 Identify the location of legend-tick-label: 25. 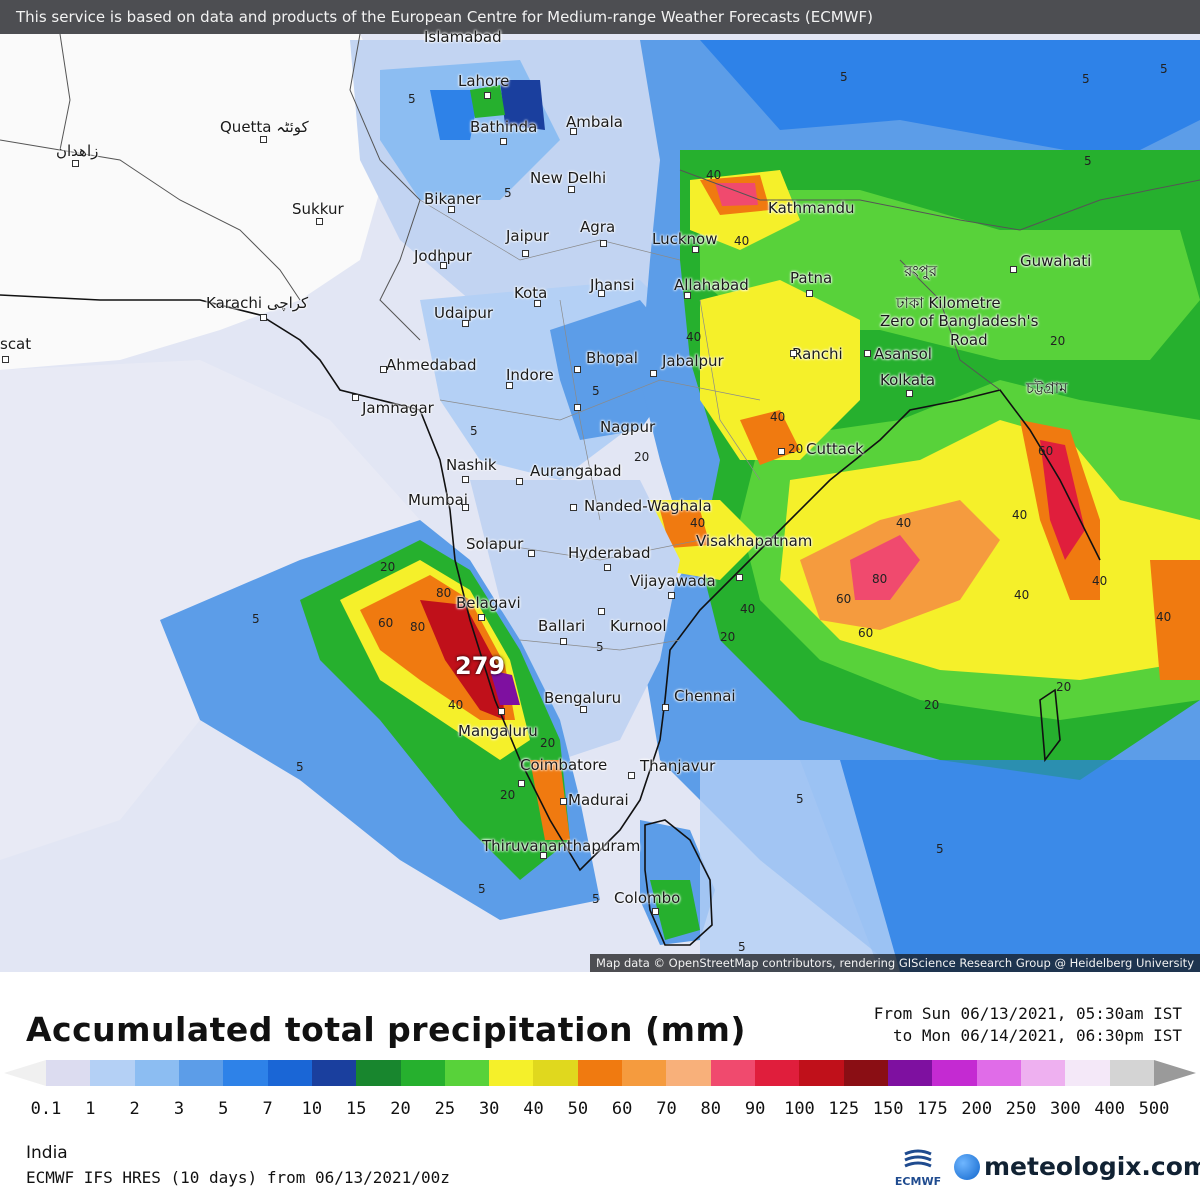
(445, 1109).